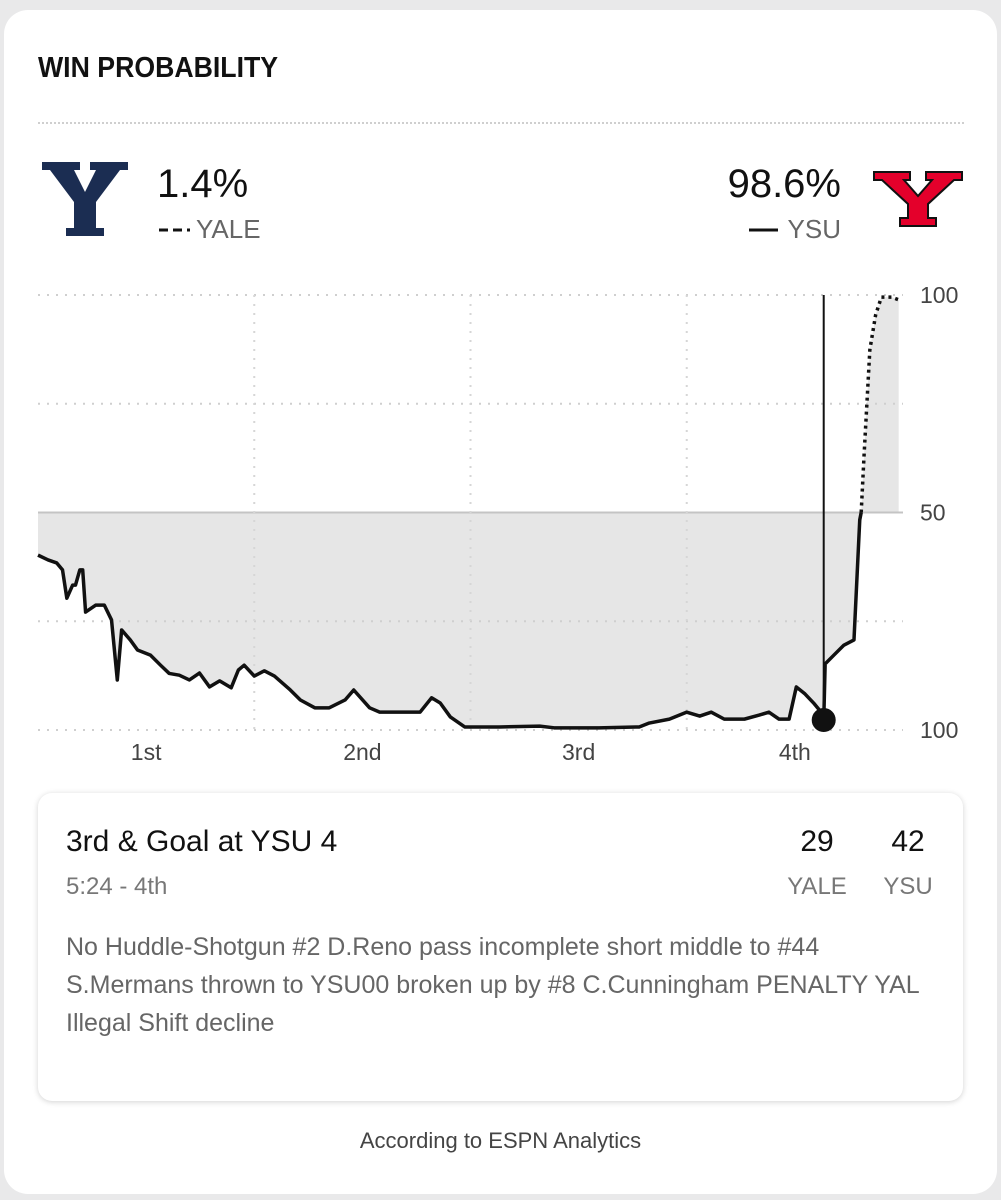  What do you see at coordinates (795, 752) in the screenshot?
I see `x-tick-label: 4th` at bounding box center [795, 752].